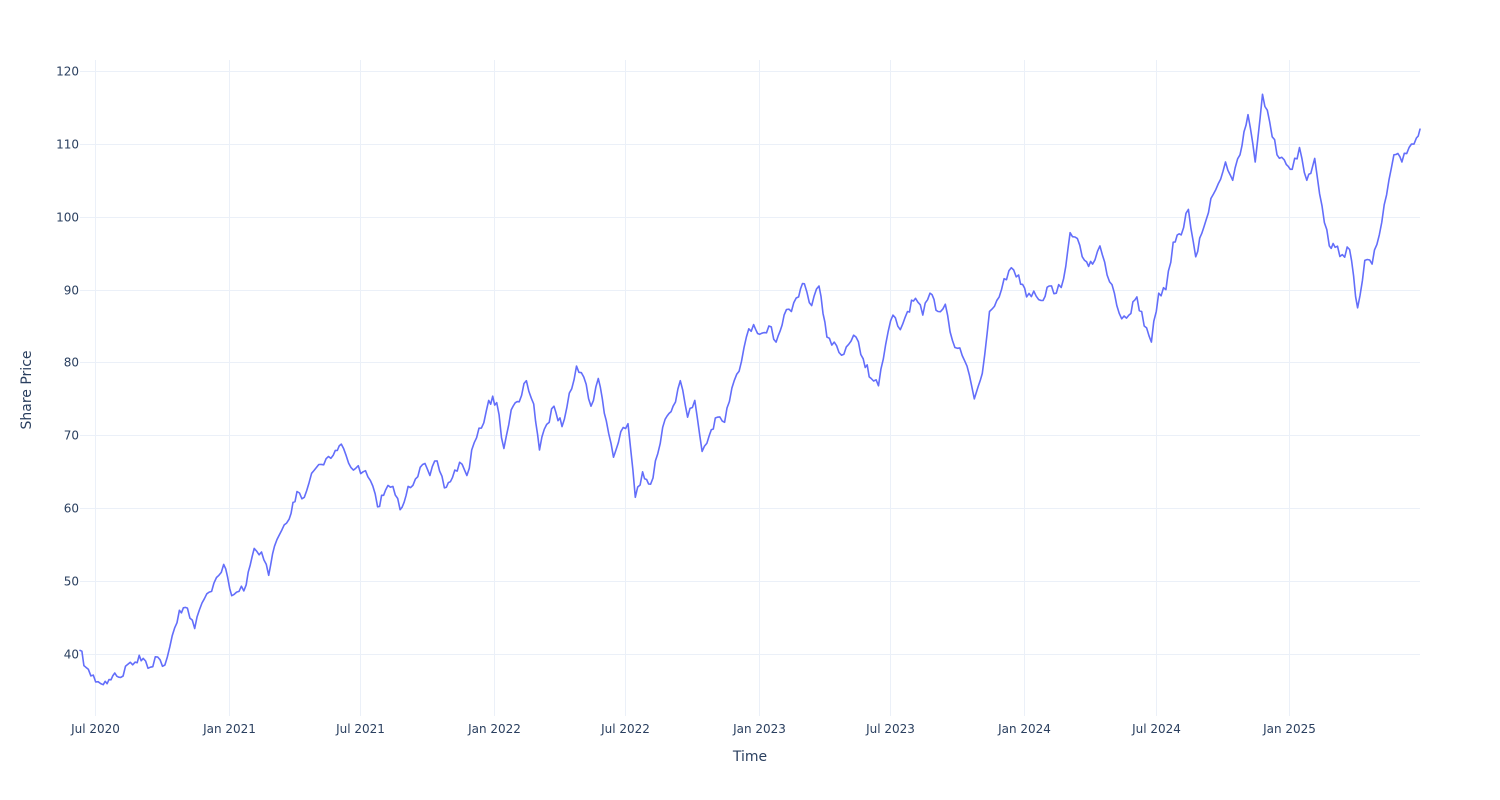  I want to click on y-axis-tick-labels: 40 50 60 70 80 90 100 110 120, so click(67, 363).